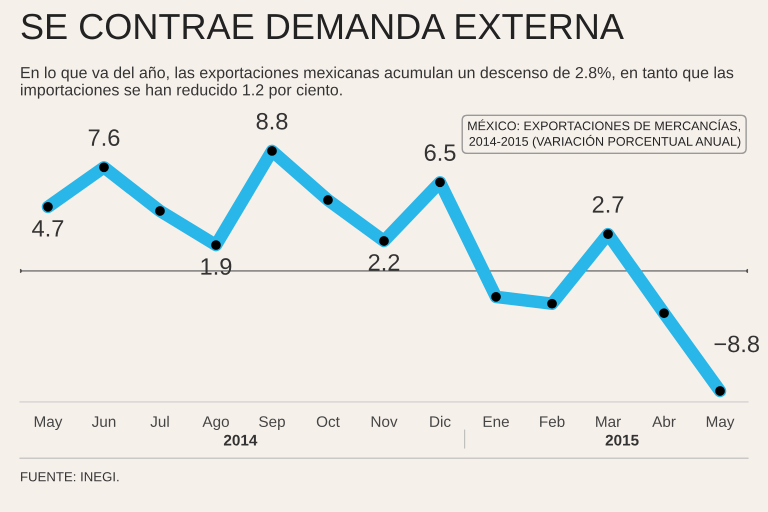 Image resolution: width=768 pixels, height=512 pixels. Describe the element at coordinates (440, 152) in the screenshot. I see `data-label: 6.5` at that location.